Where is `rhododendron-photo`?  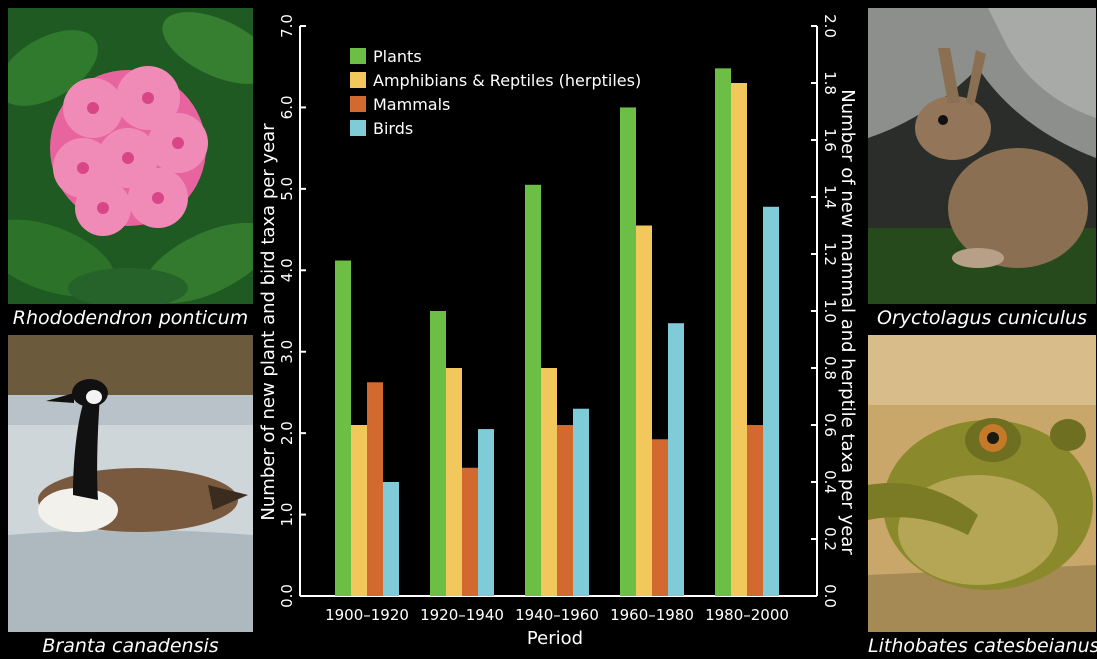
rhododendron-photo is located at coordinates (130, 156).